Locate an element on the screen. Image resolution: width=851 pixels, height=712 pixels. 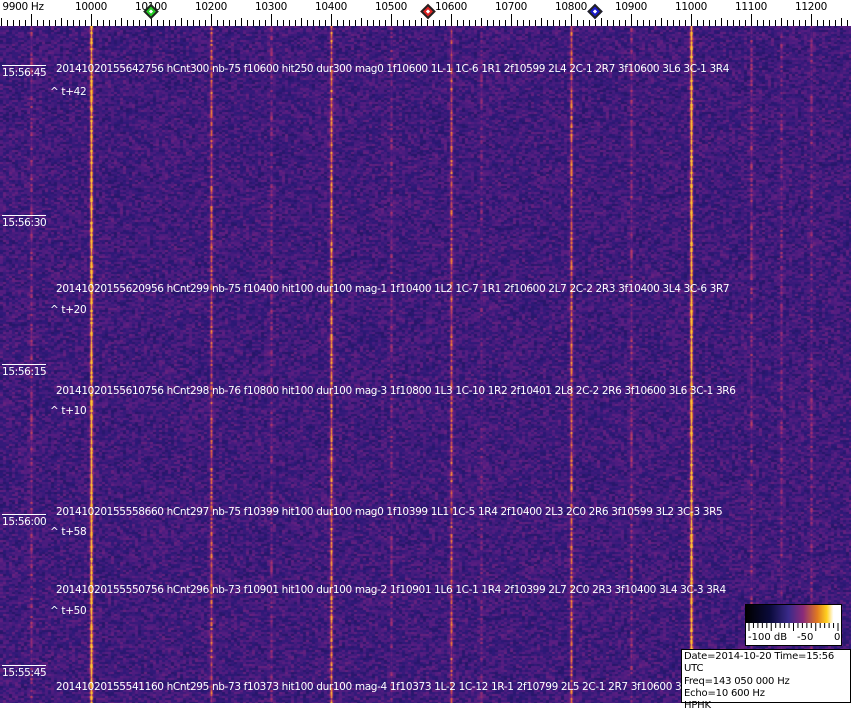
axis-tick-label: 11200 is located at coordinates (811, 7).